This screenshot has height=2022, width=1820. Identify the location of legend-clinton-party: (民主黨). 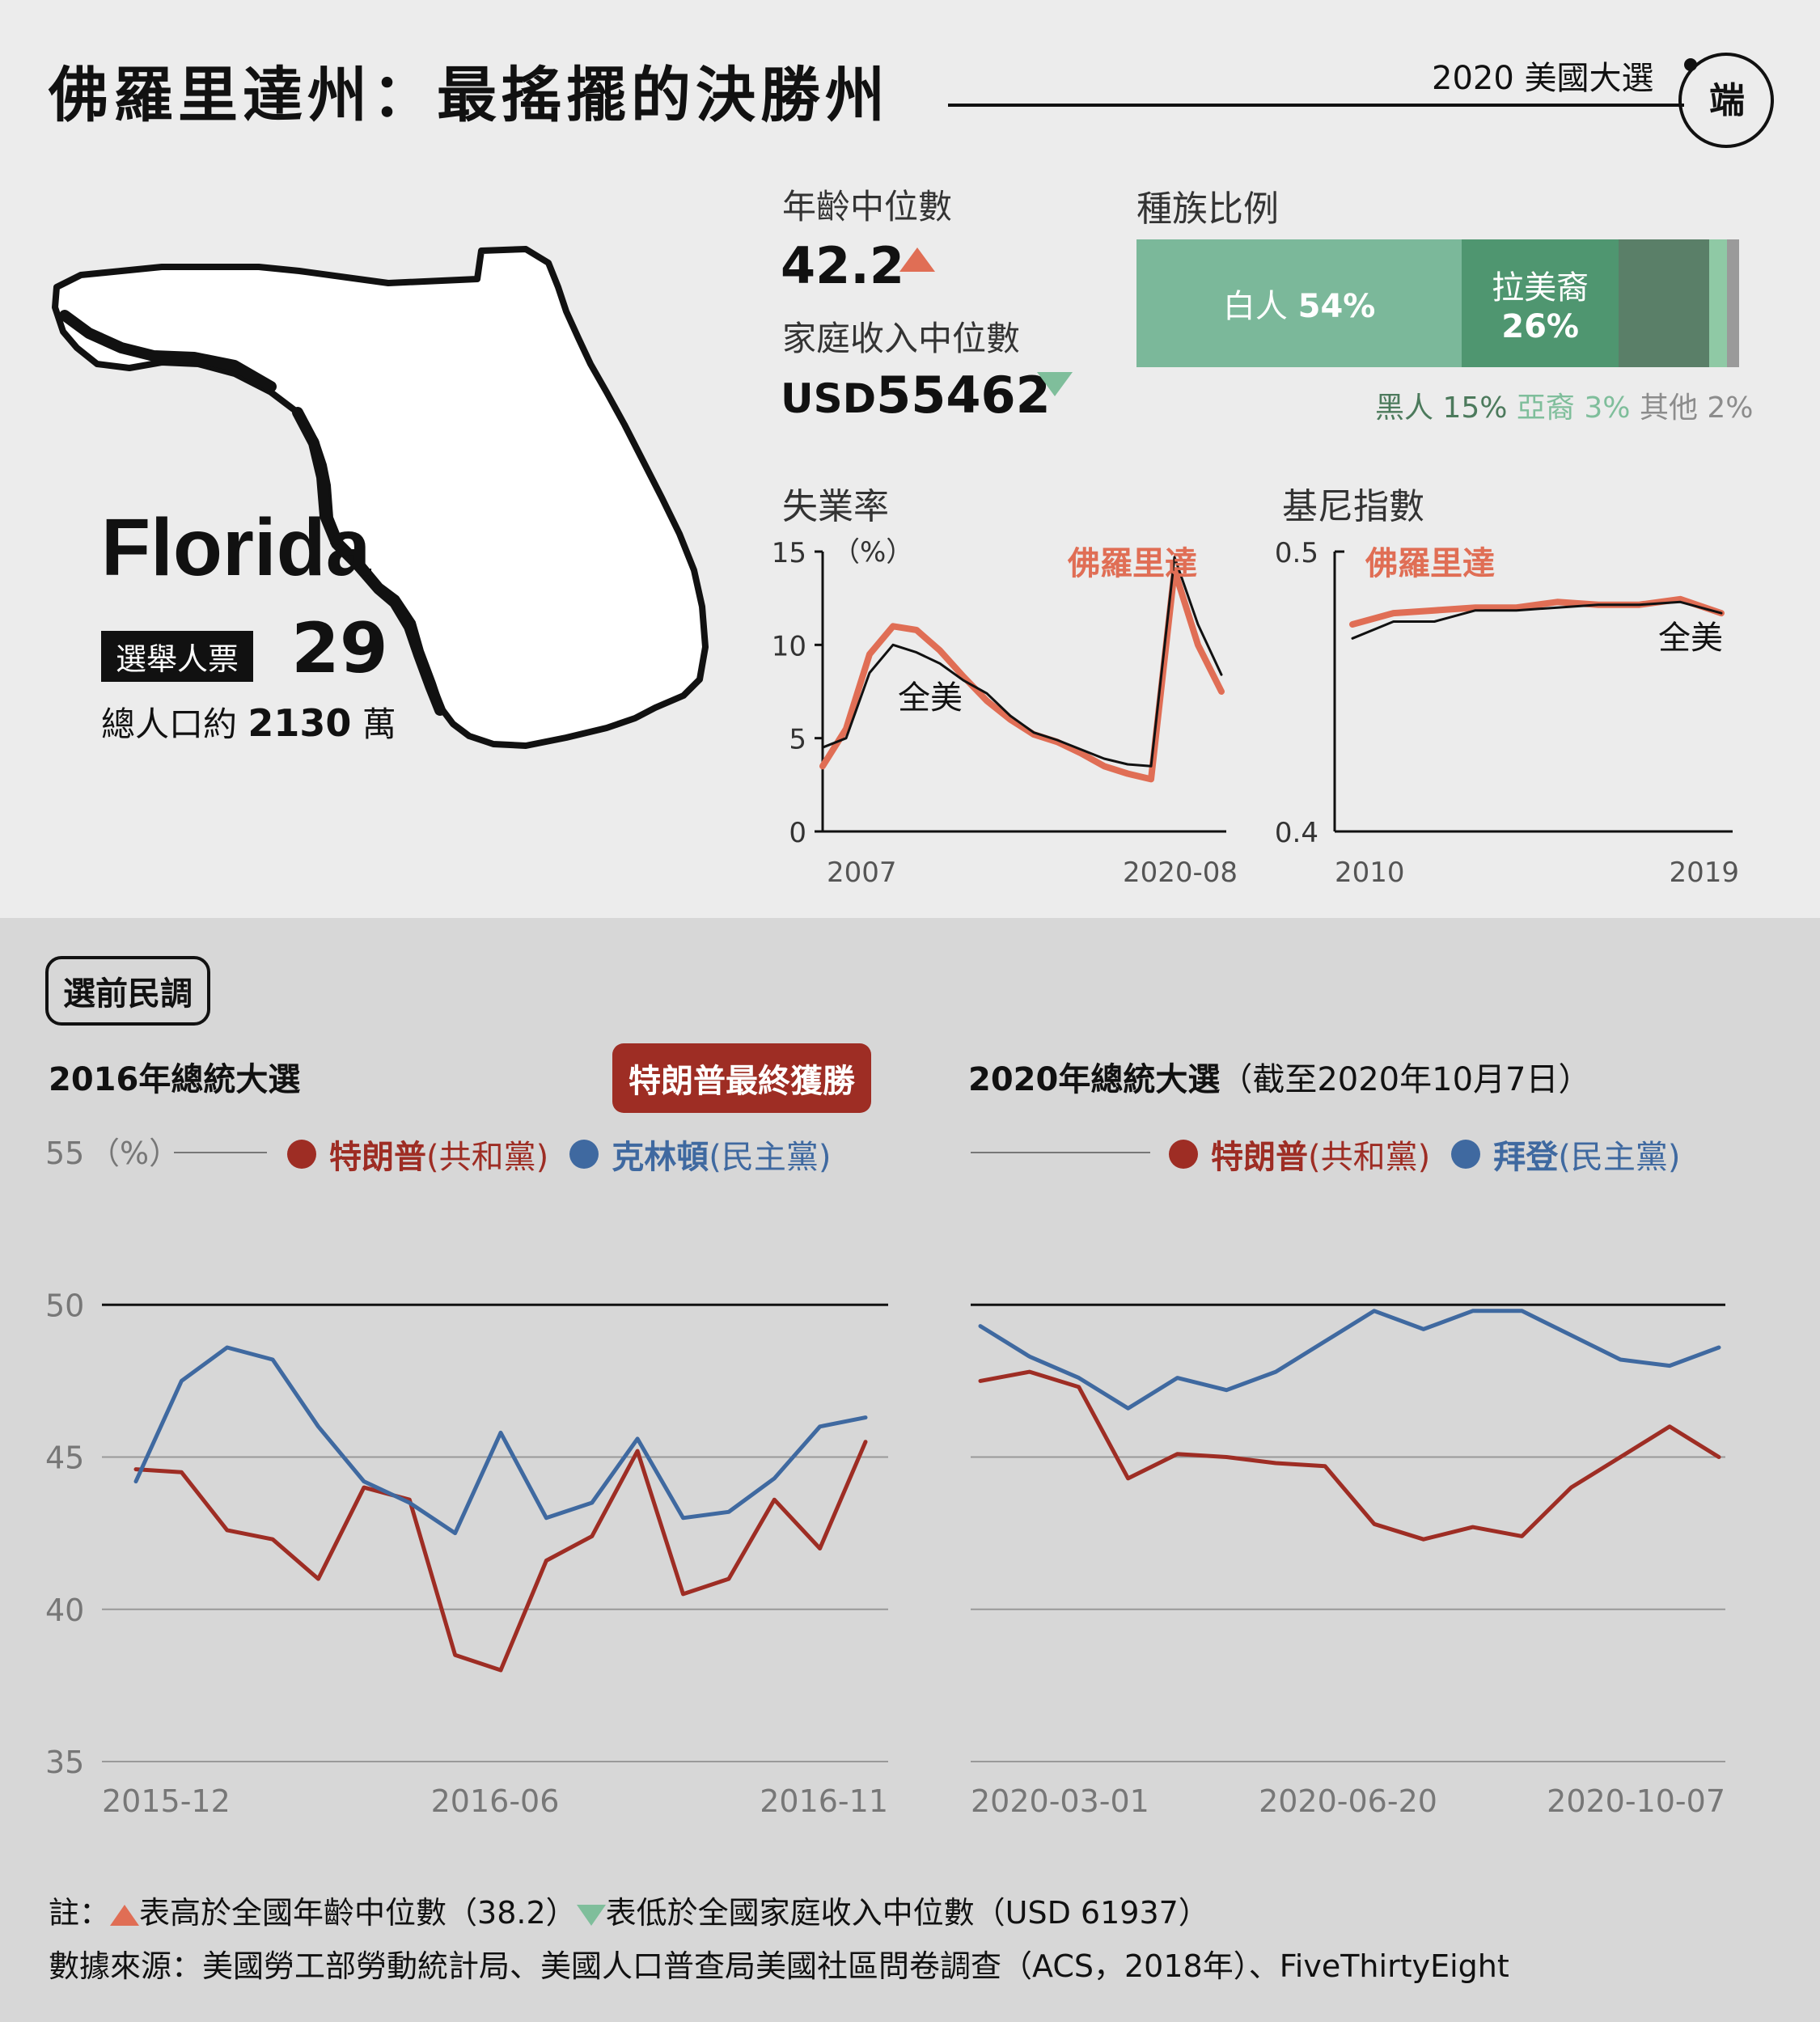
(771, 1157).